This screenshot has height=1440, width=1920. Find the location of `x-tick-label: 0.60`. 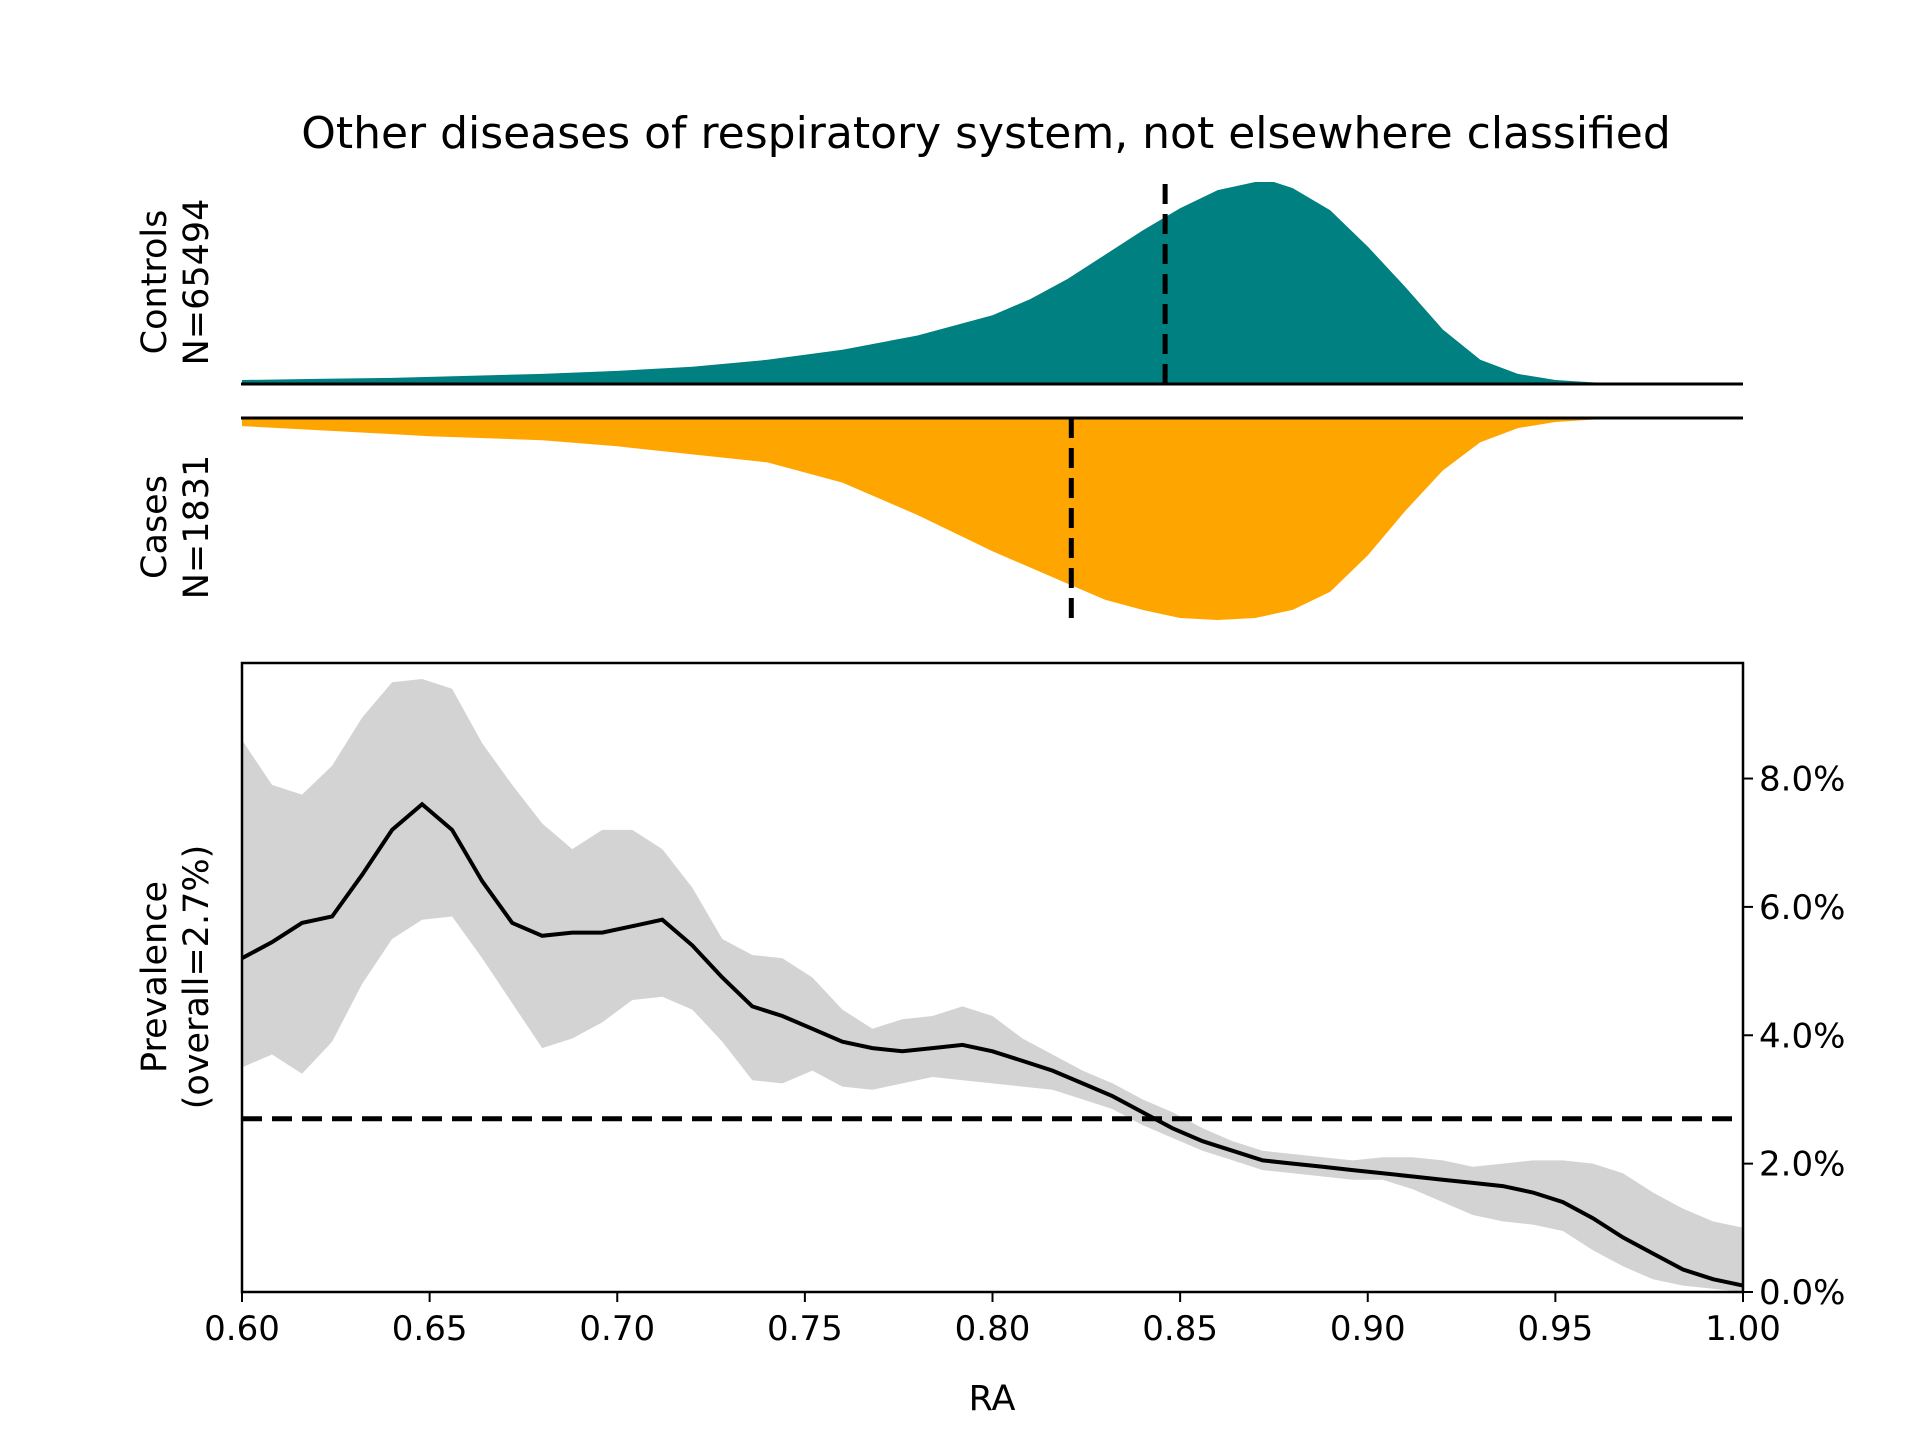

x-tick-label: 0.60 is located at coordinates (242, 1329).